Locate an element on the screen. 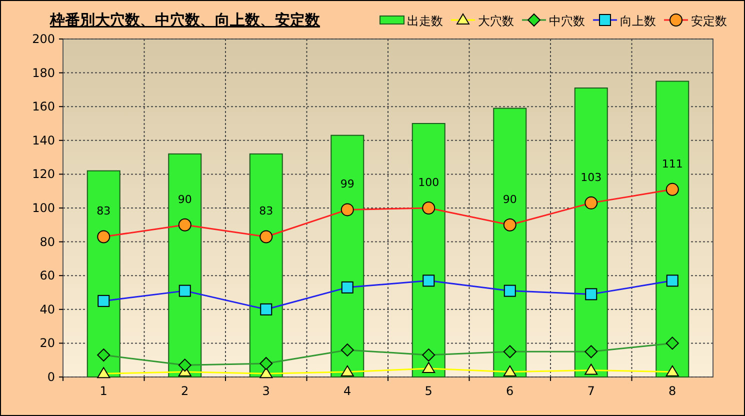 The height and width of the screenshot is (416, 745). y-tick-label: 120 is located at coordinates (43, 174).